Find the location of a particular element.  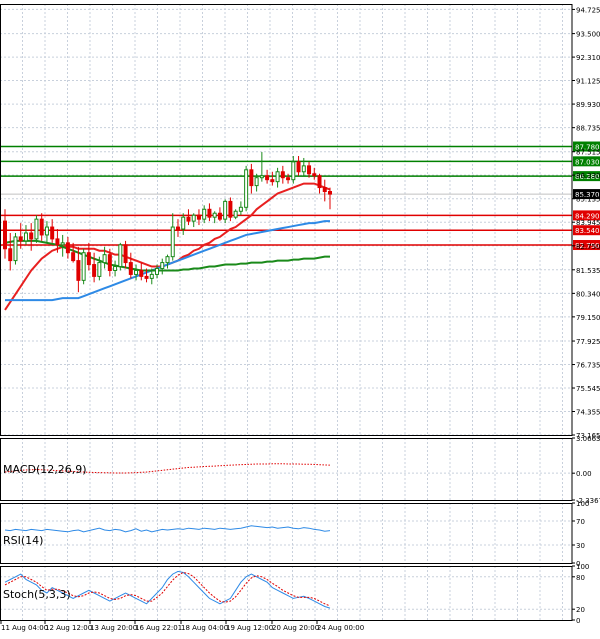

x-tick-label: 24 Aug 00:00 is located at coordinates (340, 628).